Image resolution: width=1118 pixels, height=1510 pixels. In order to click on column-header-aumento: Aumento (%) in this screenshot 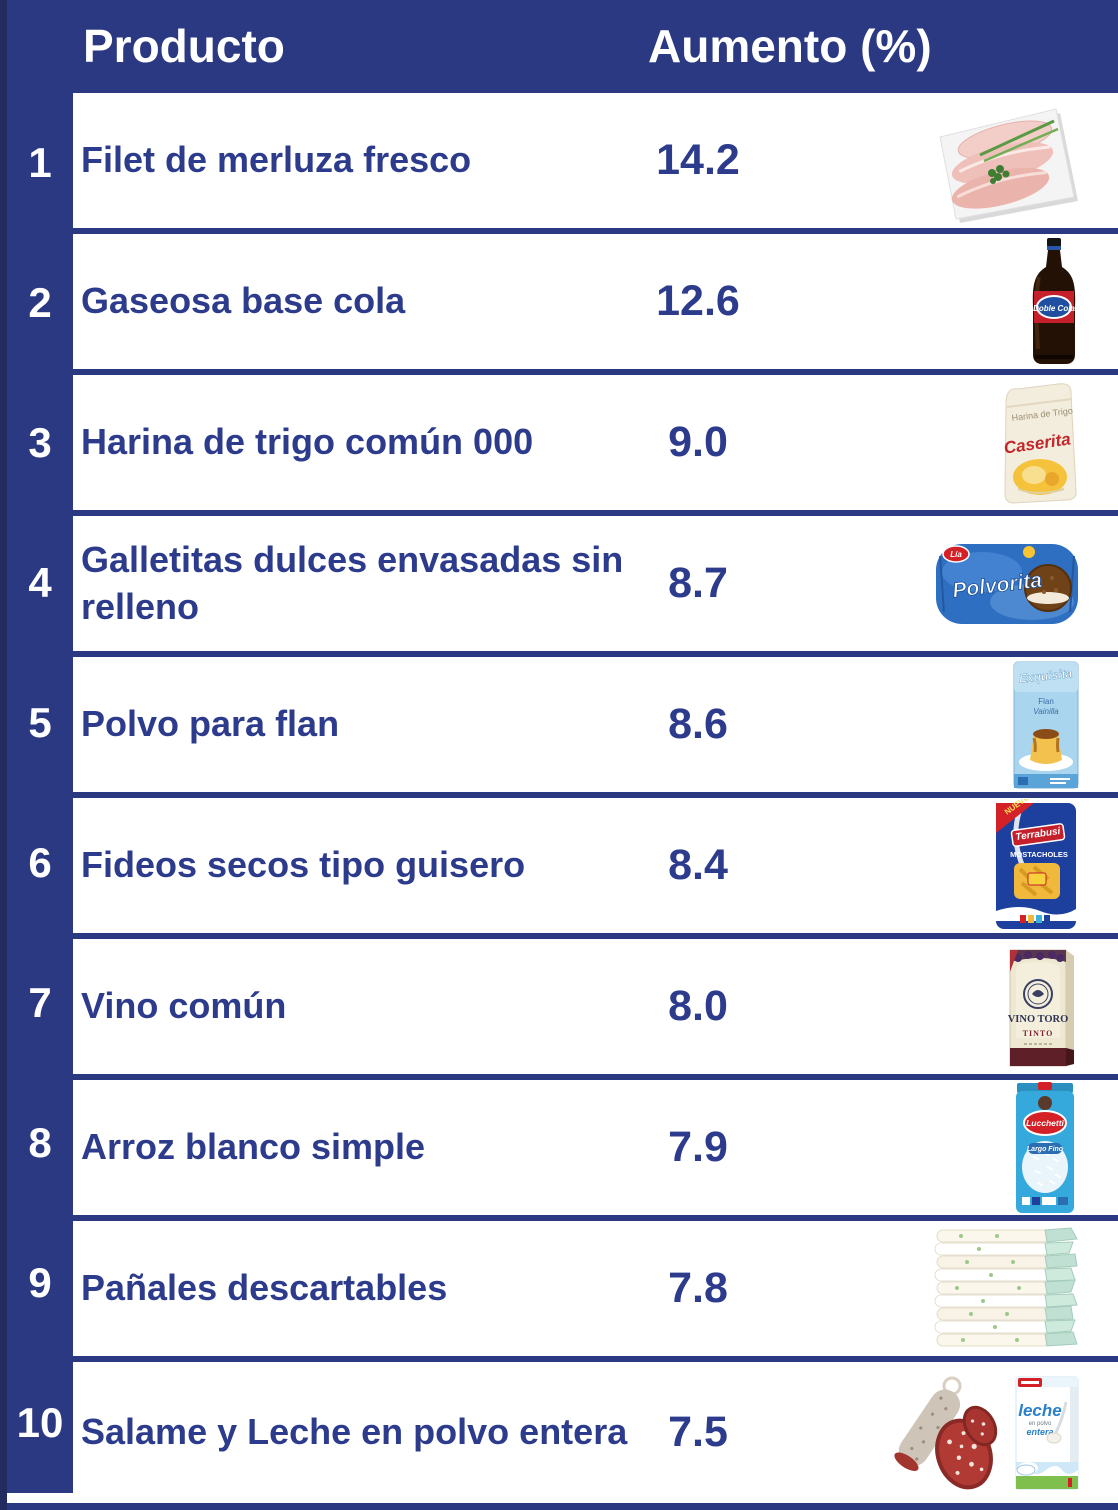, I will do `click(790, 46)`.